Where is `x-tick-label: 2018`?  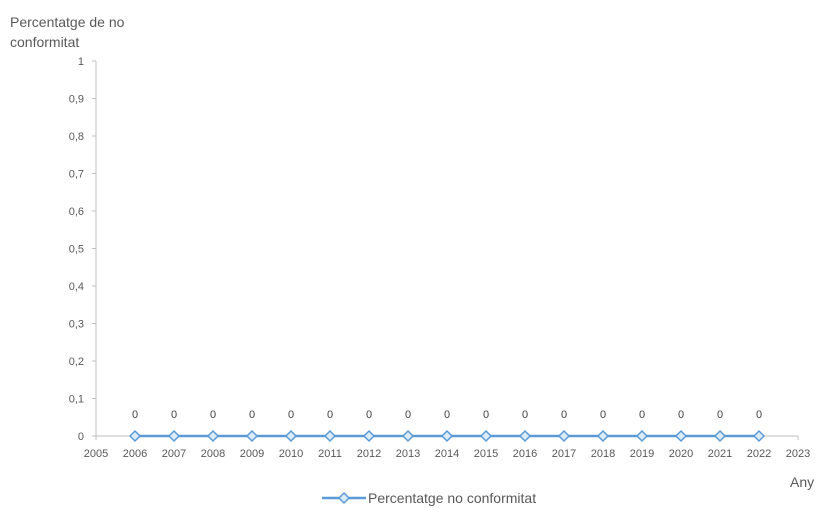
x-tick-label: 2018 is located at coordinates (603, 454).